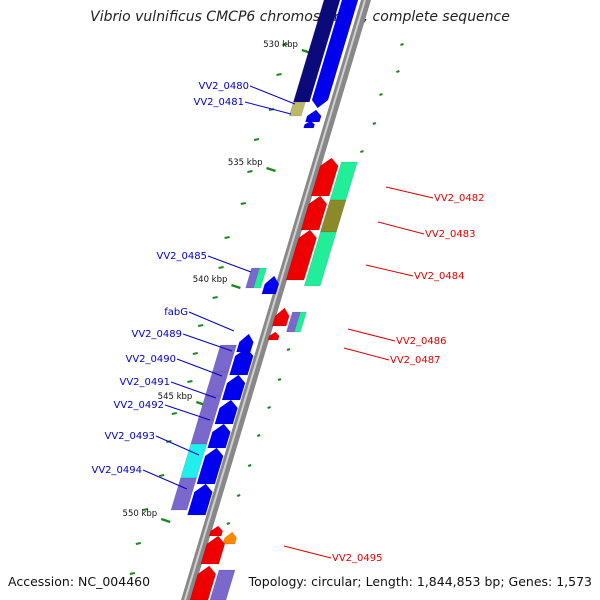 The height and width of the screenshot is (600, 600). What do you see at coordinates (421, 341) in the screenshot?
I see `gene-label-right: VV2_0486` at bounding box center [421, 341].